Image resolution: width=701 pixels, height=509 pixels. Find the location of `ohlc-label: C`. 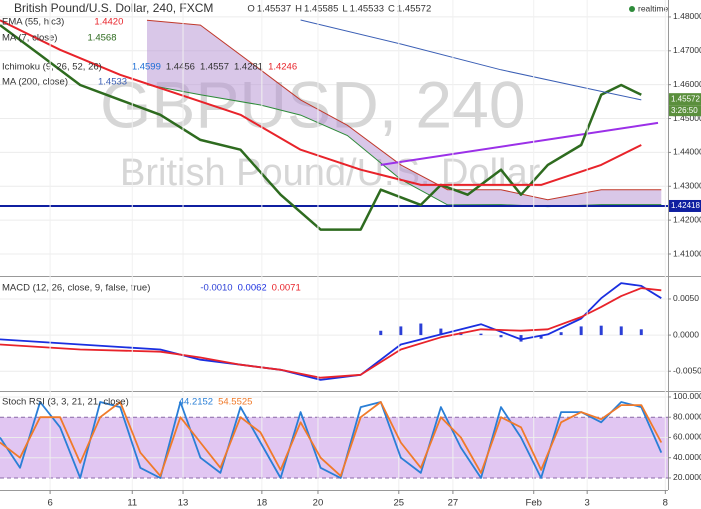

ohlc-label: C is located at coordinates (391, 9).